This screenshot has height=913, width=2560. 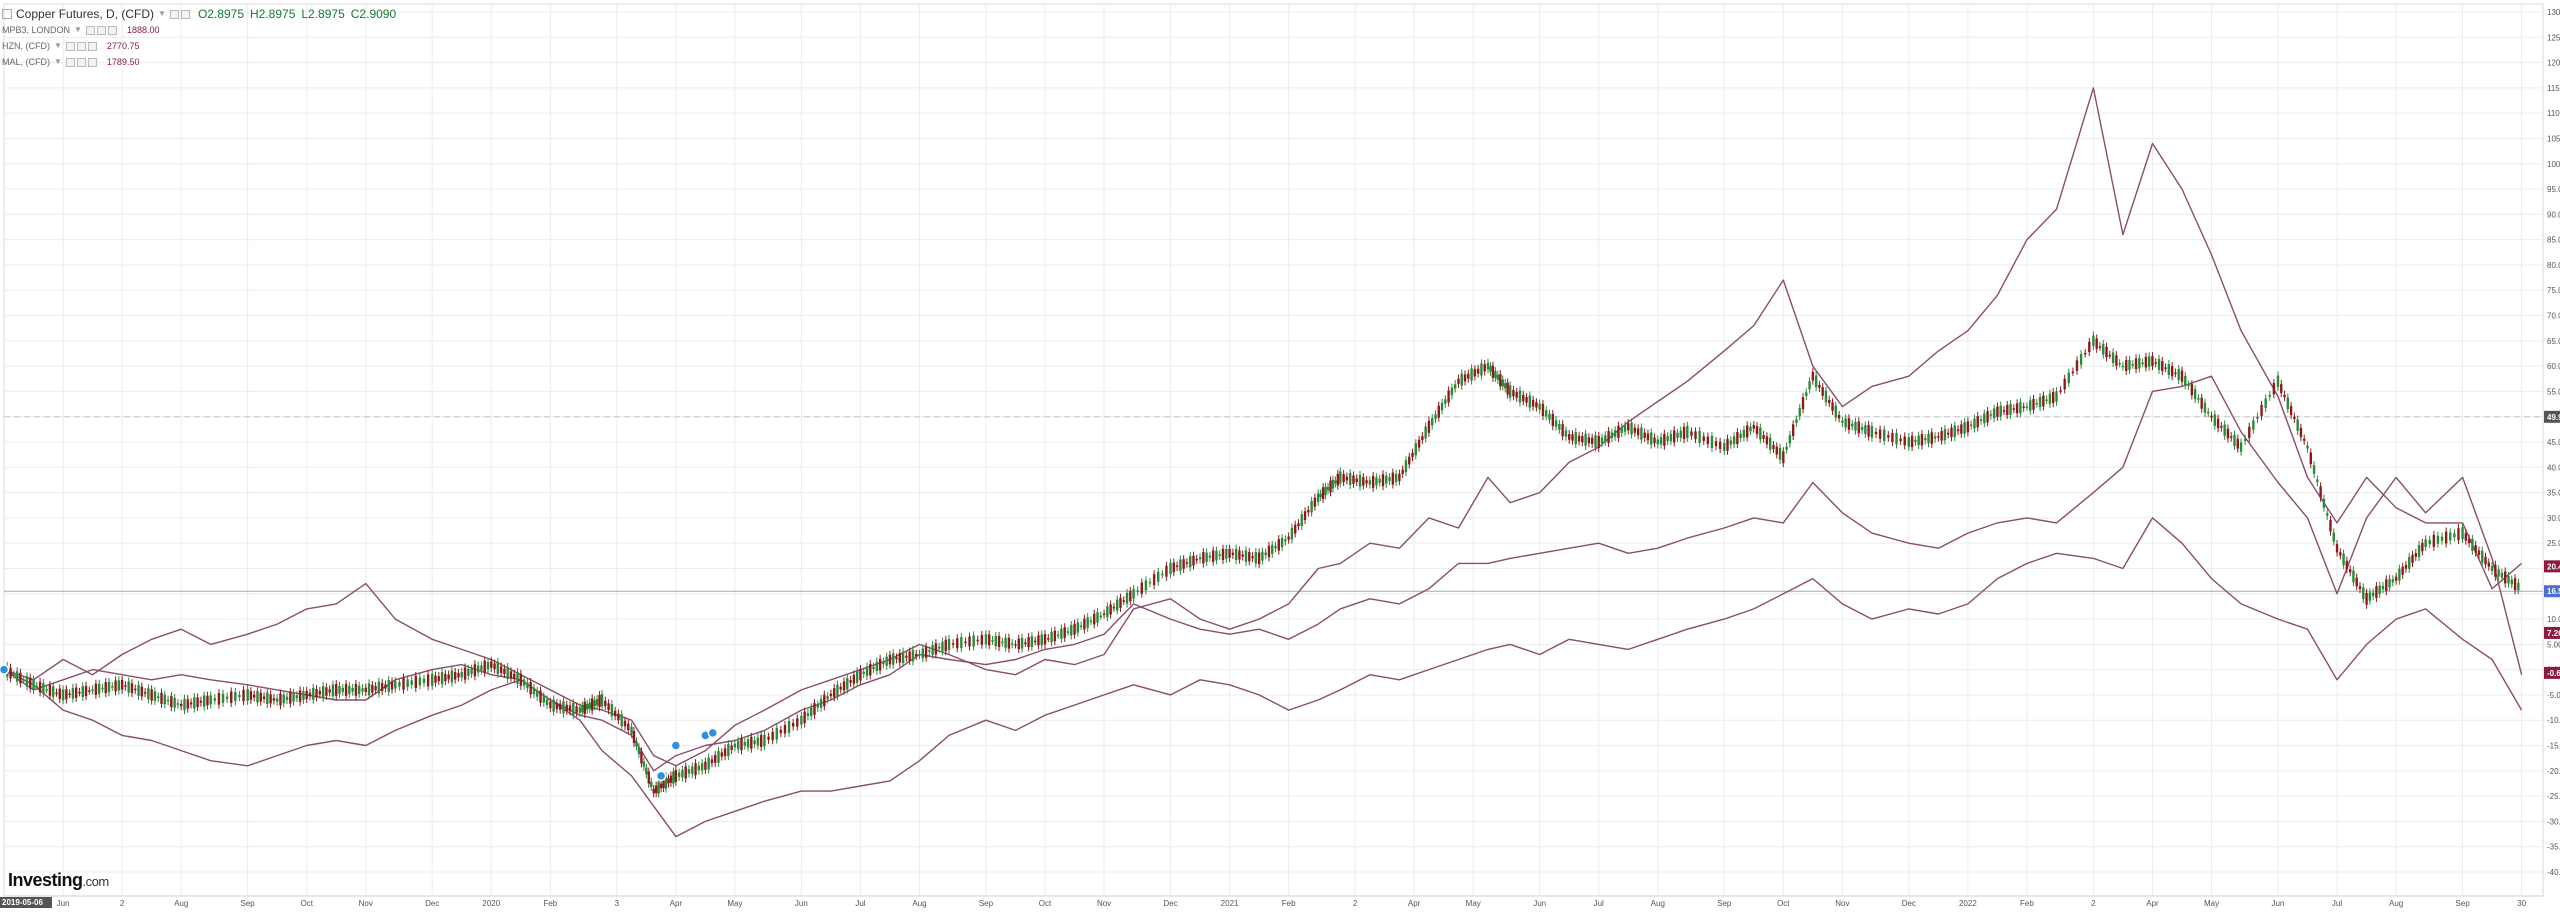 I want to click on price-badge-label: 20.42%, so click(x=2553, y=566).